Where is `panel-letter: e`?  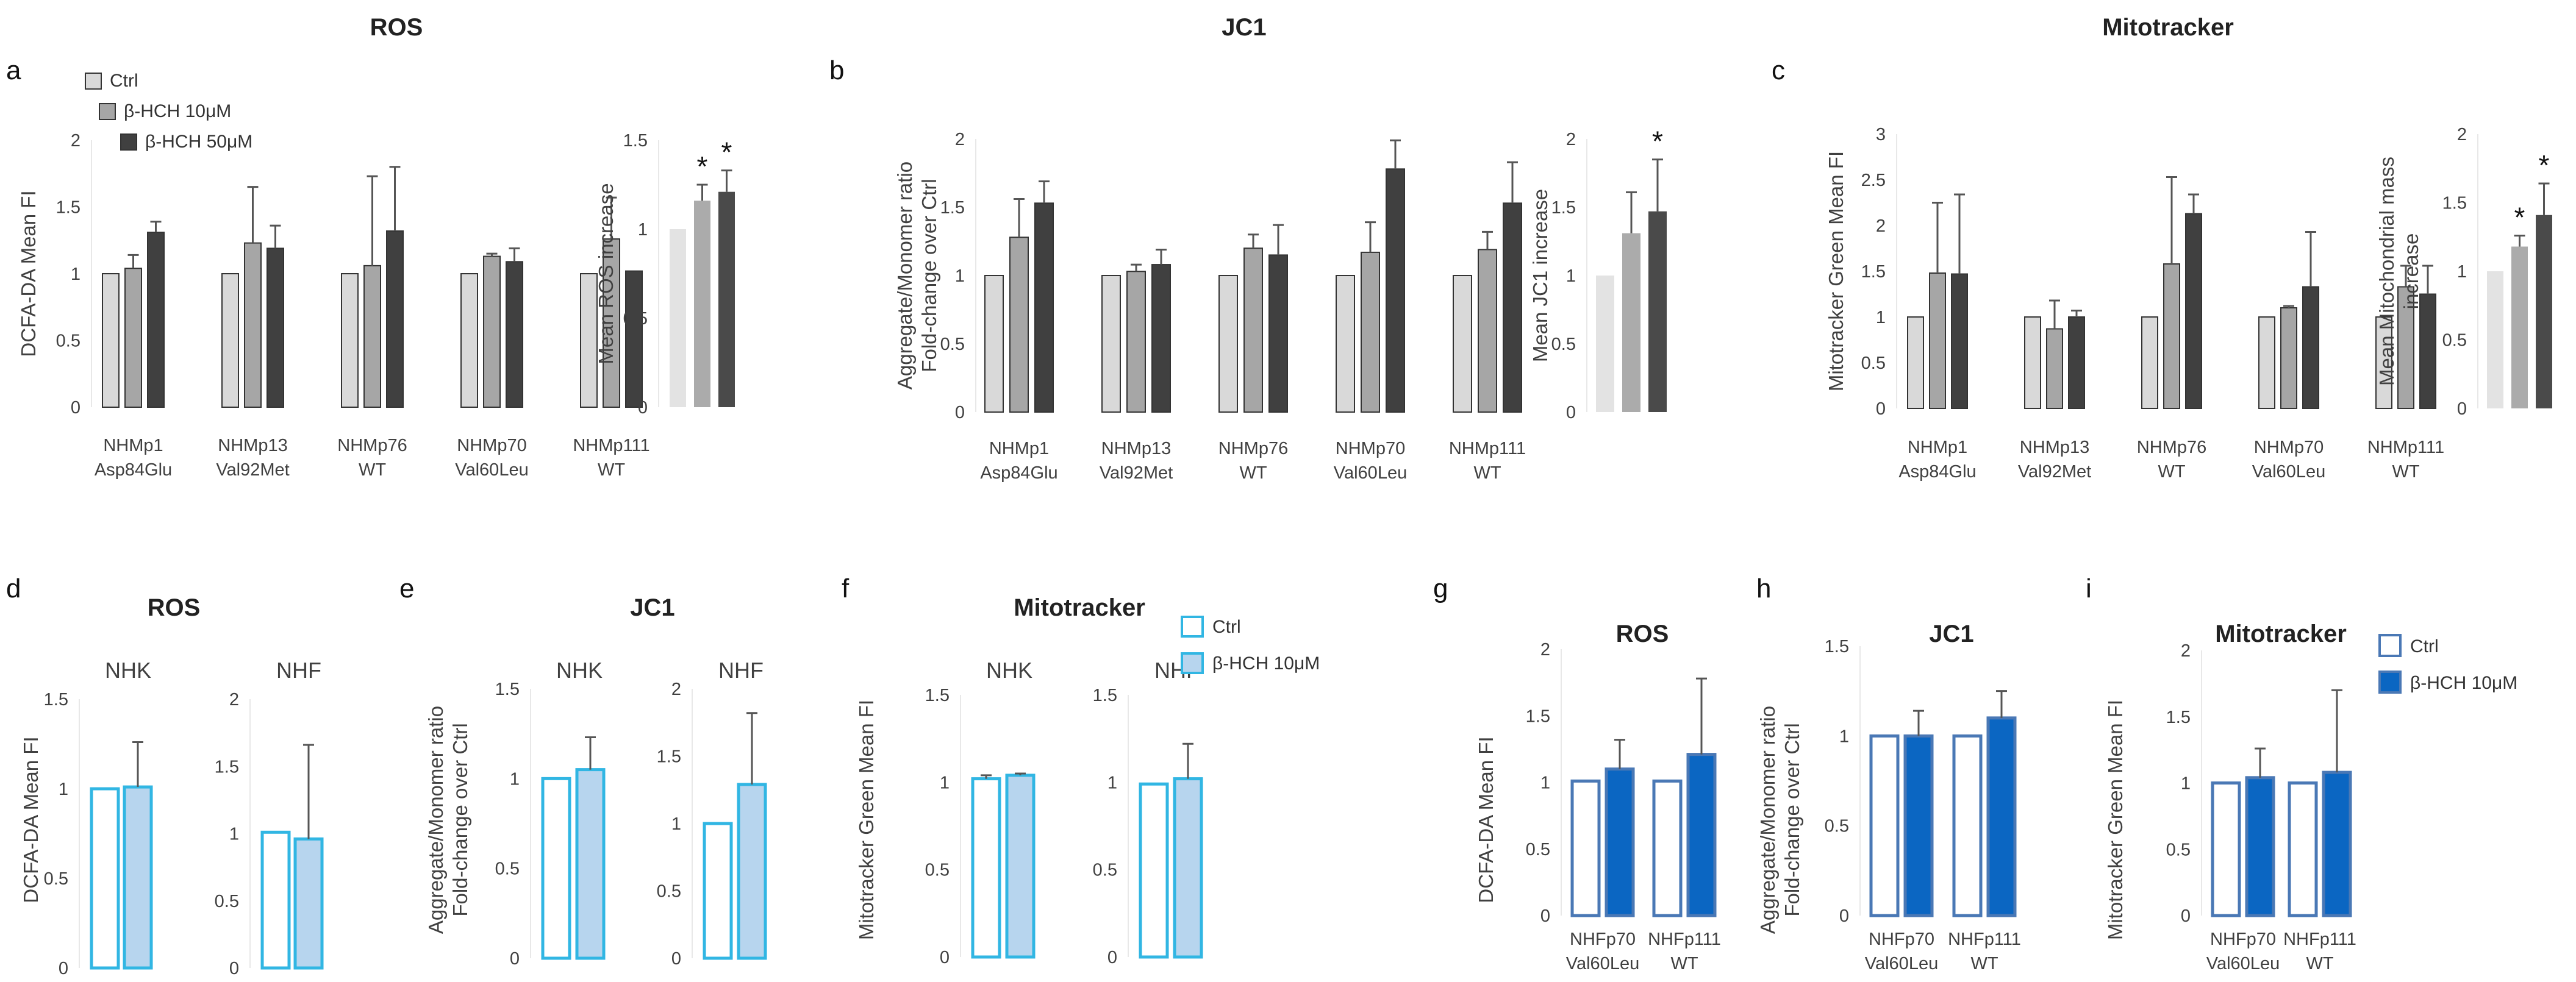
panel-letter: e is located at coordinates (406, 588).